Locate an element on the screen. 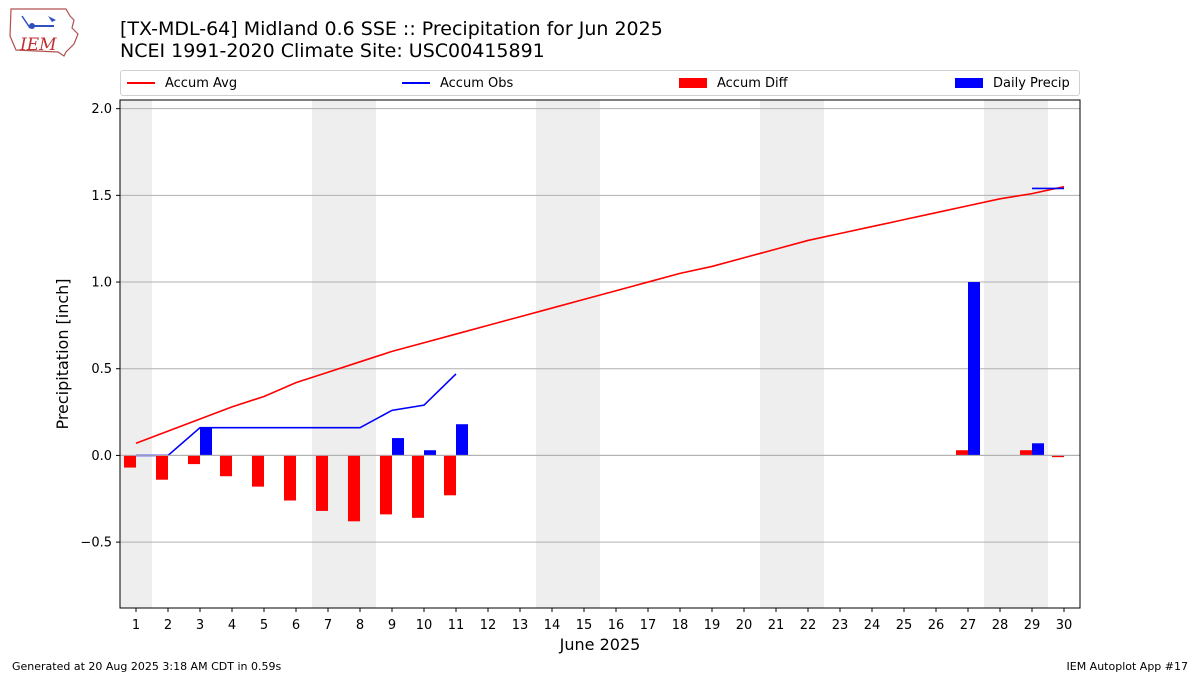  y-tick-label: 0.5 is located at coordinates (101, 369).